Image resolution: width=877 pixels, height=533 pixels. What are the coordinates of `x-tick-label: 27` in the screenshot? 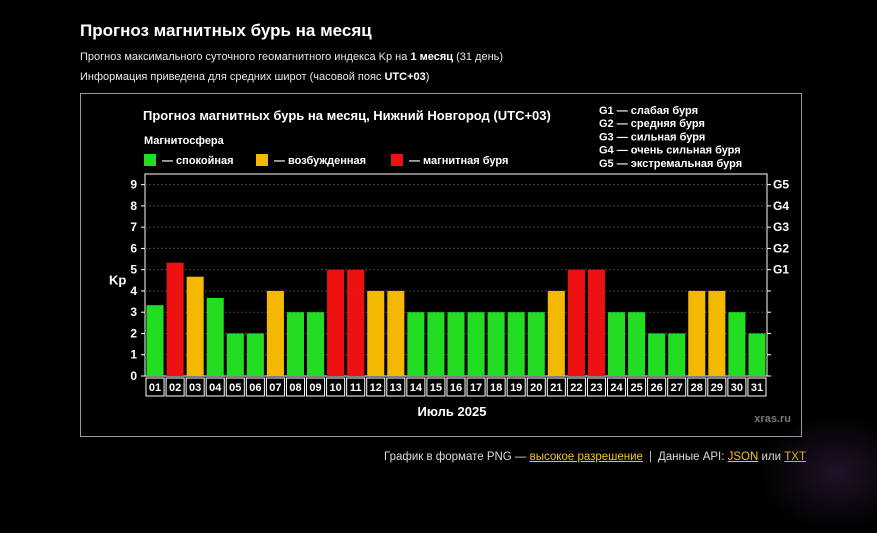 It's located at (677, 388).